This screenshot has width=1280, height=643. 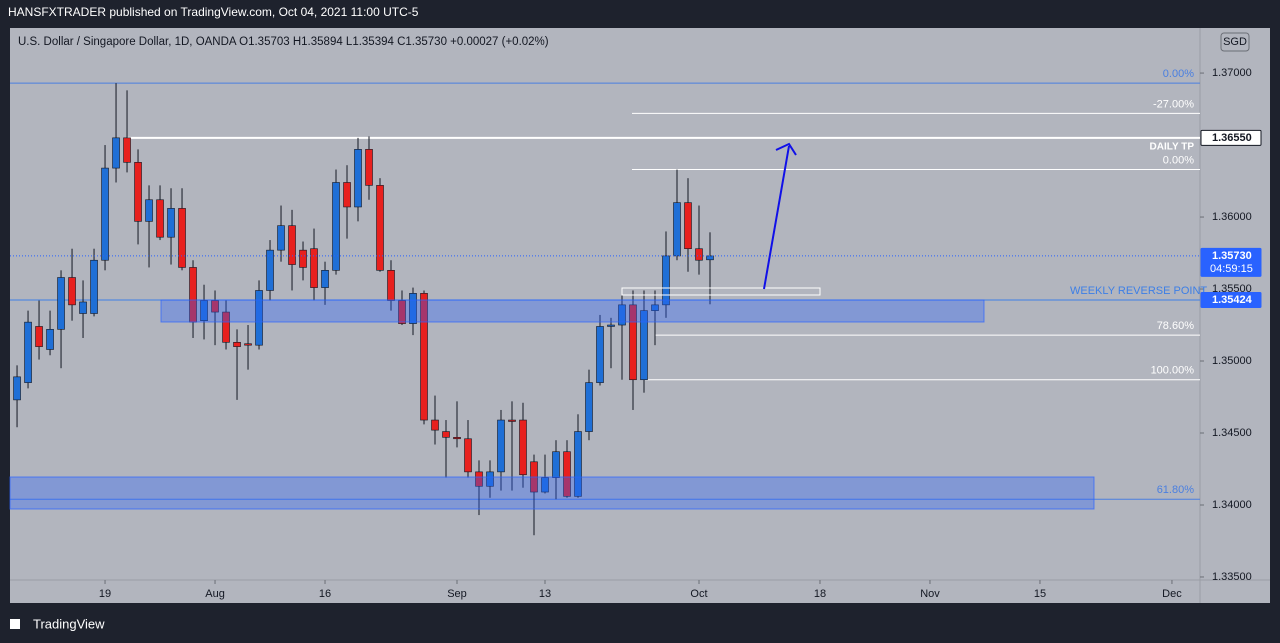 I want to click on reverse-box, so click(x=721, y=291).